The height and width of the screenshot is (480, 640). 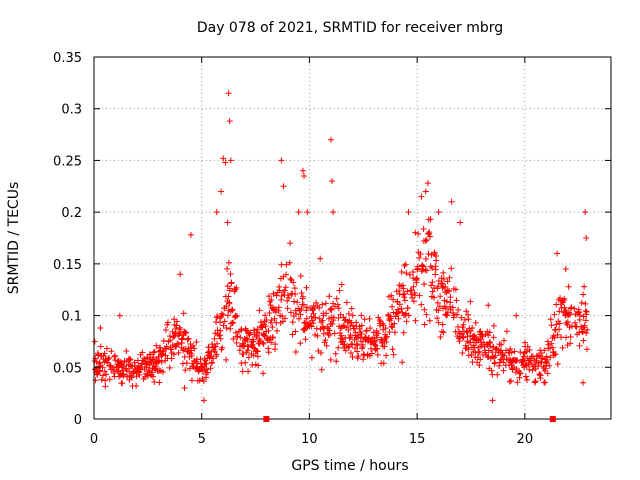 I want to click on y-axis-label: SRMTID / TECUs, so click(x=14, y=238).